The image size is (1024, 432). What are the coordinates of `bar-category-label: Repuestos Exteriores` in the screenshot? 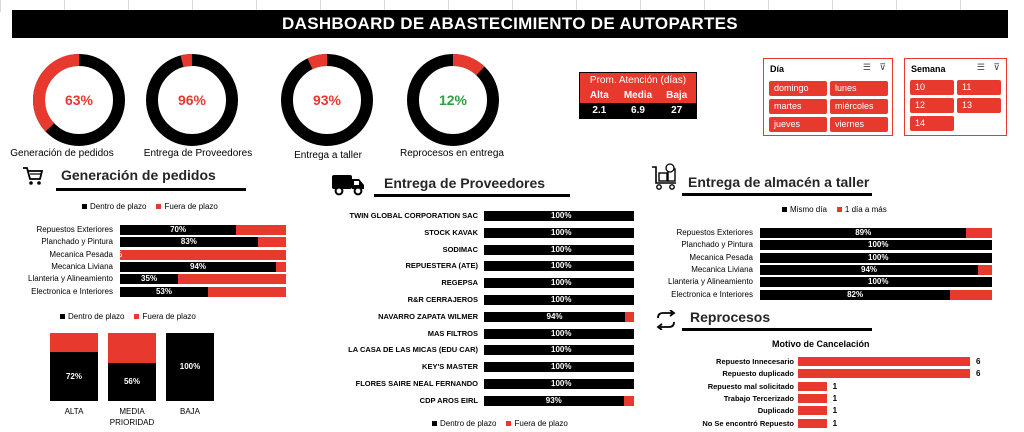 It's located at (74, 229).